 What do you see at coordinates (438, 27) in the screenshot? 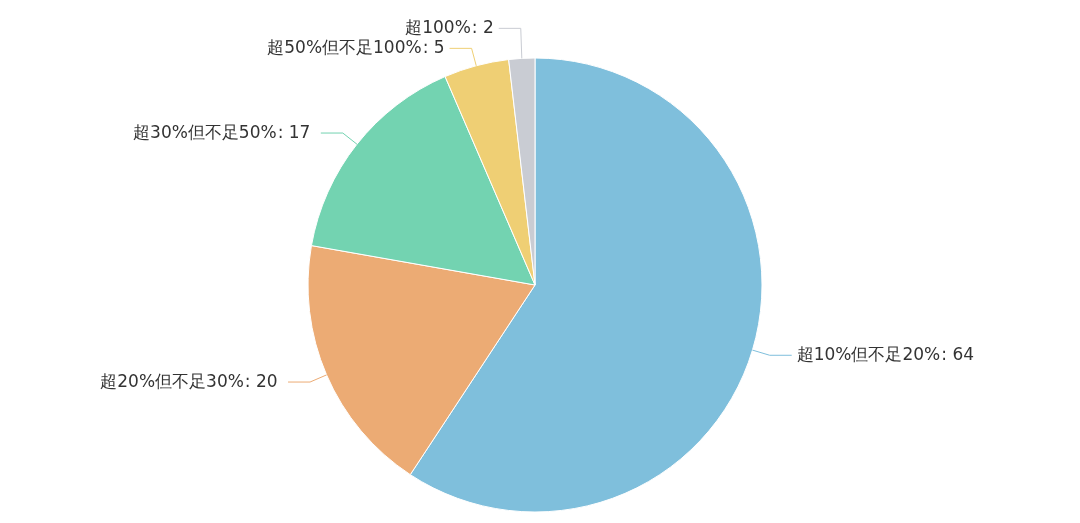
I see `slice-label: 超100%` at bounding box center [438, 27].